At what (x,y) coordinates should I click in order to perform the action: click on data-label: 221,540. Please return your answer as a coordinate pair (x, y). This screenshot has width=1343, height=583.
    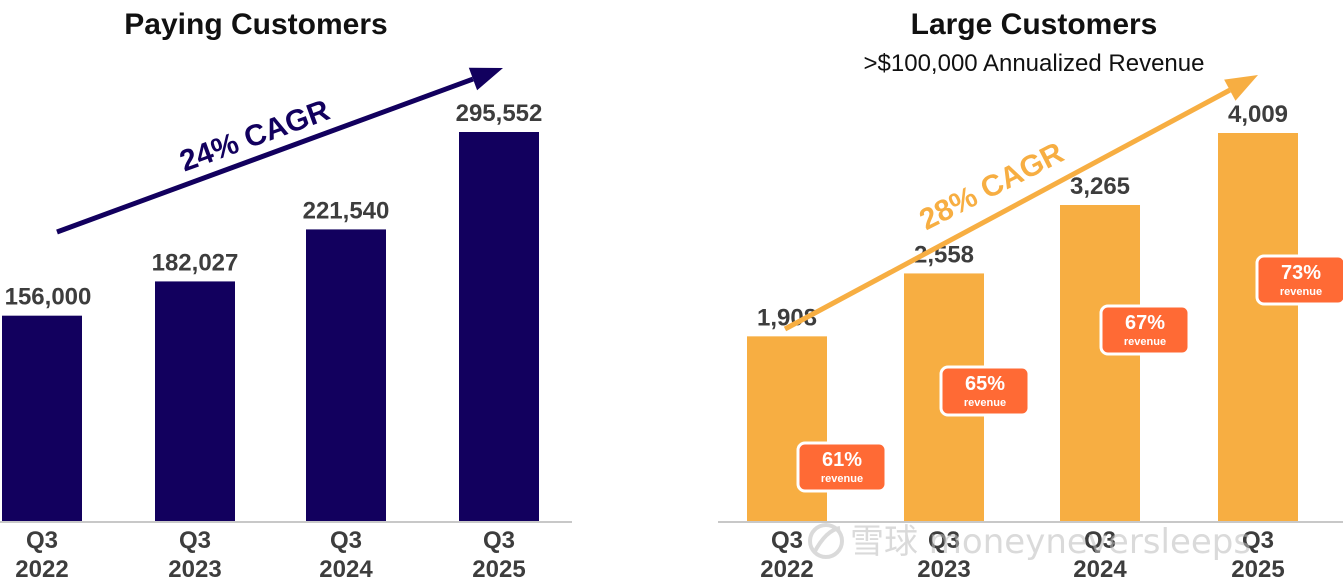
    Looking at the image, I should click on (346, 210).